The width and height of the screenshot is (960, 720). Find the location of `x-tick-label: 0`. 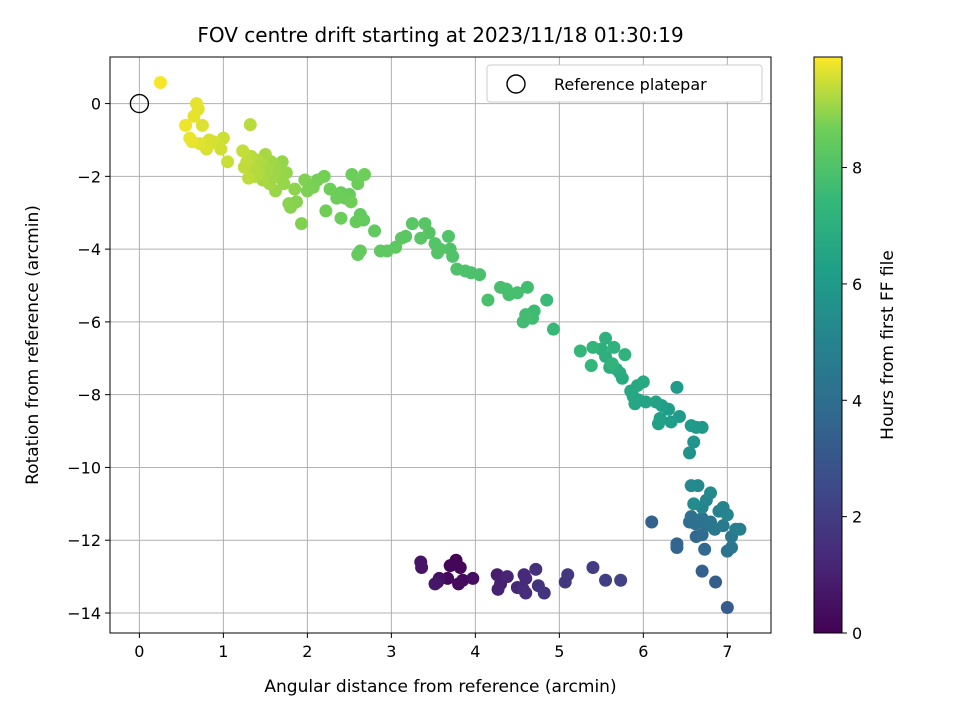

x-tick-label: 0 is located at coordinates (139, 651).